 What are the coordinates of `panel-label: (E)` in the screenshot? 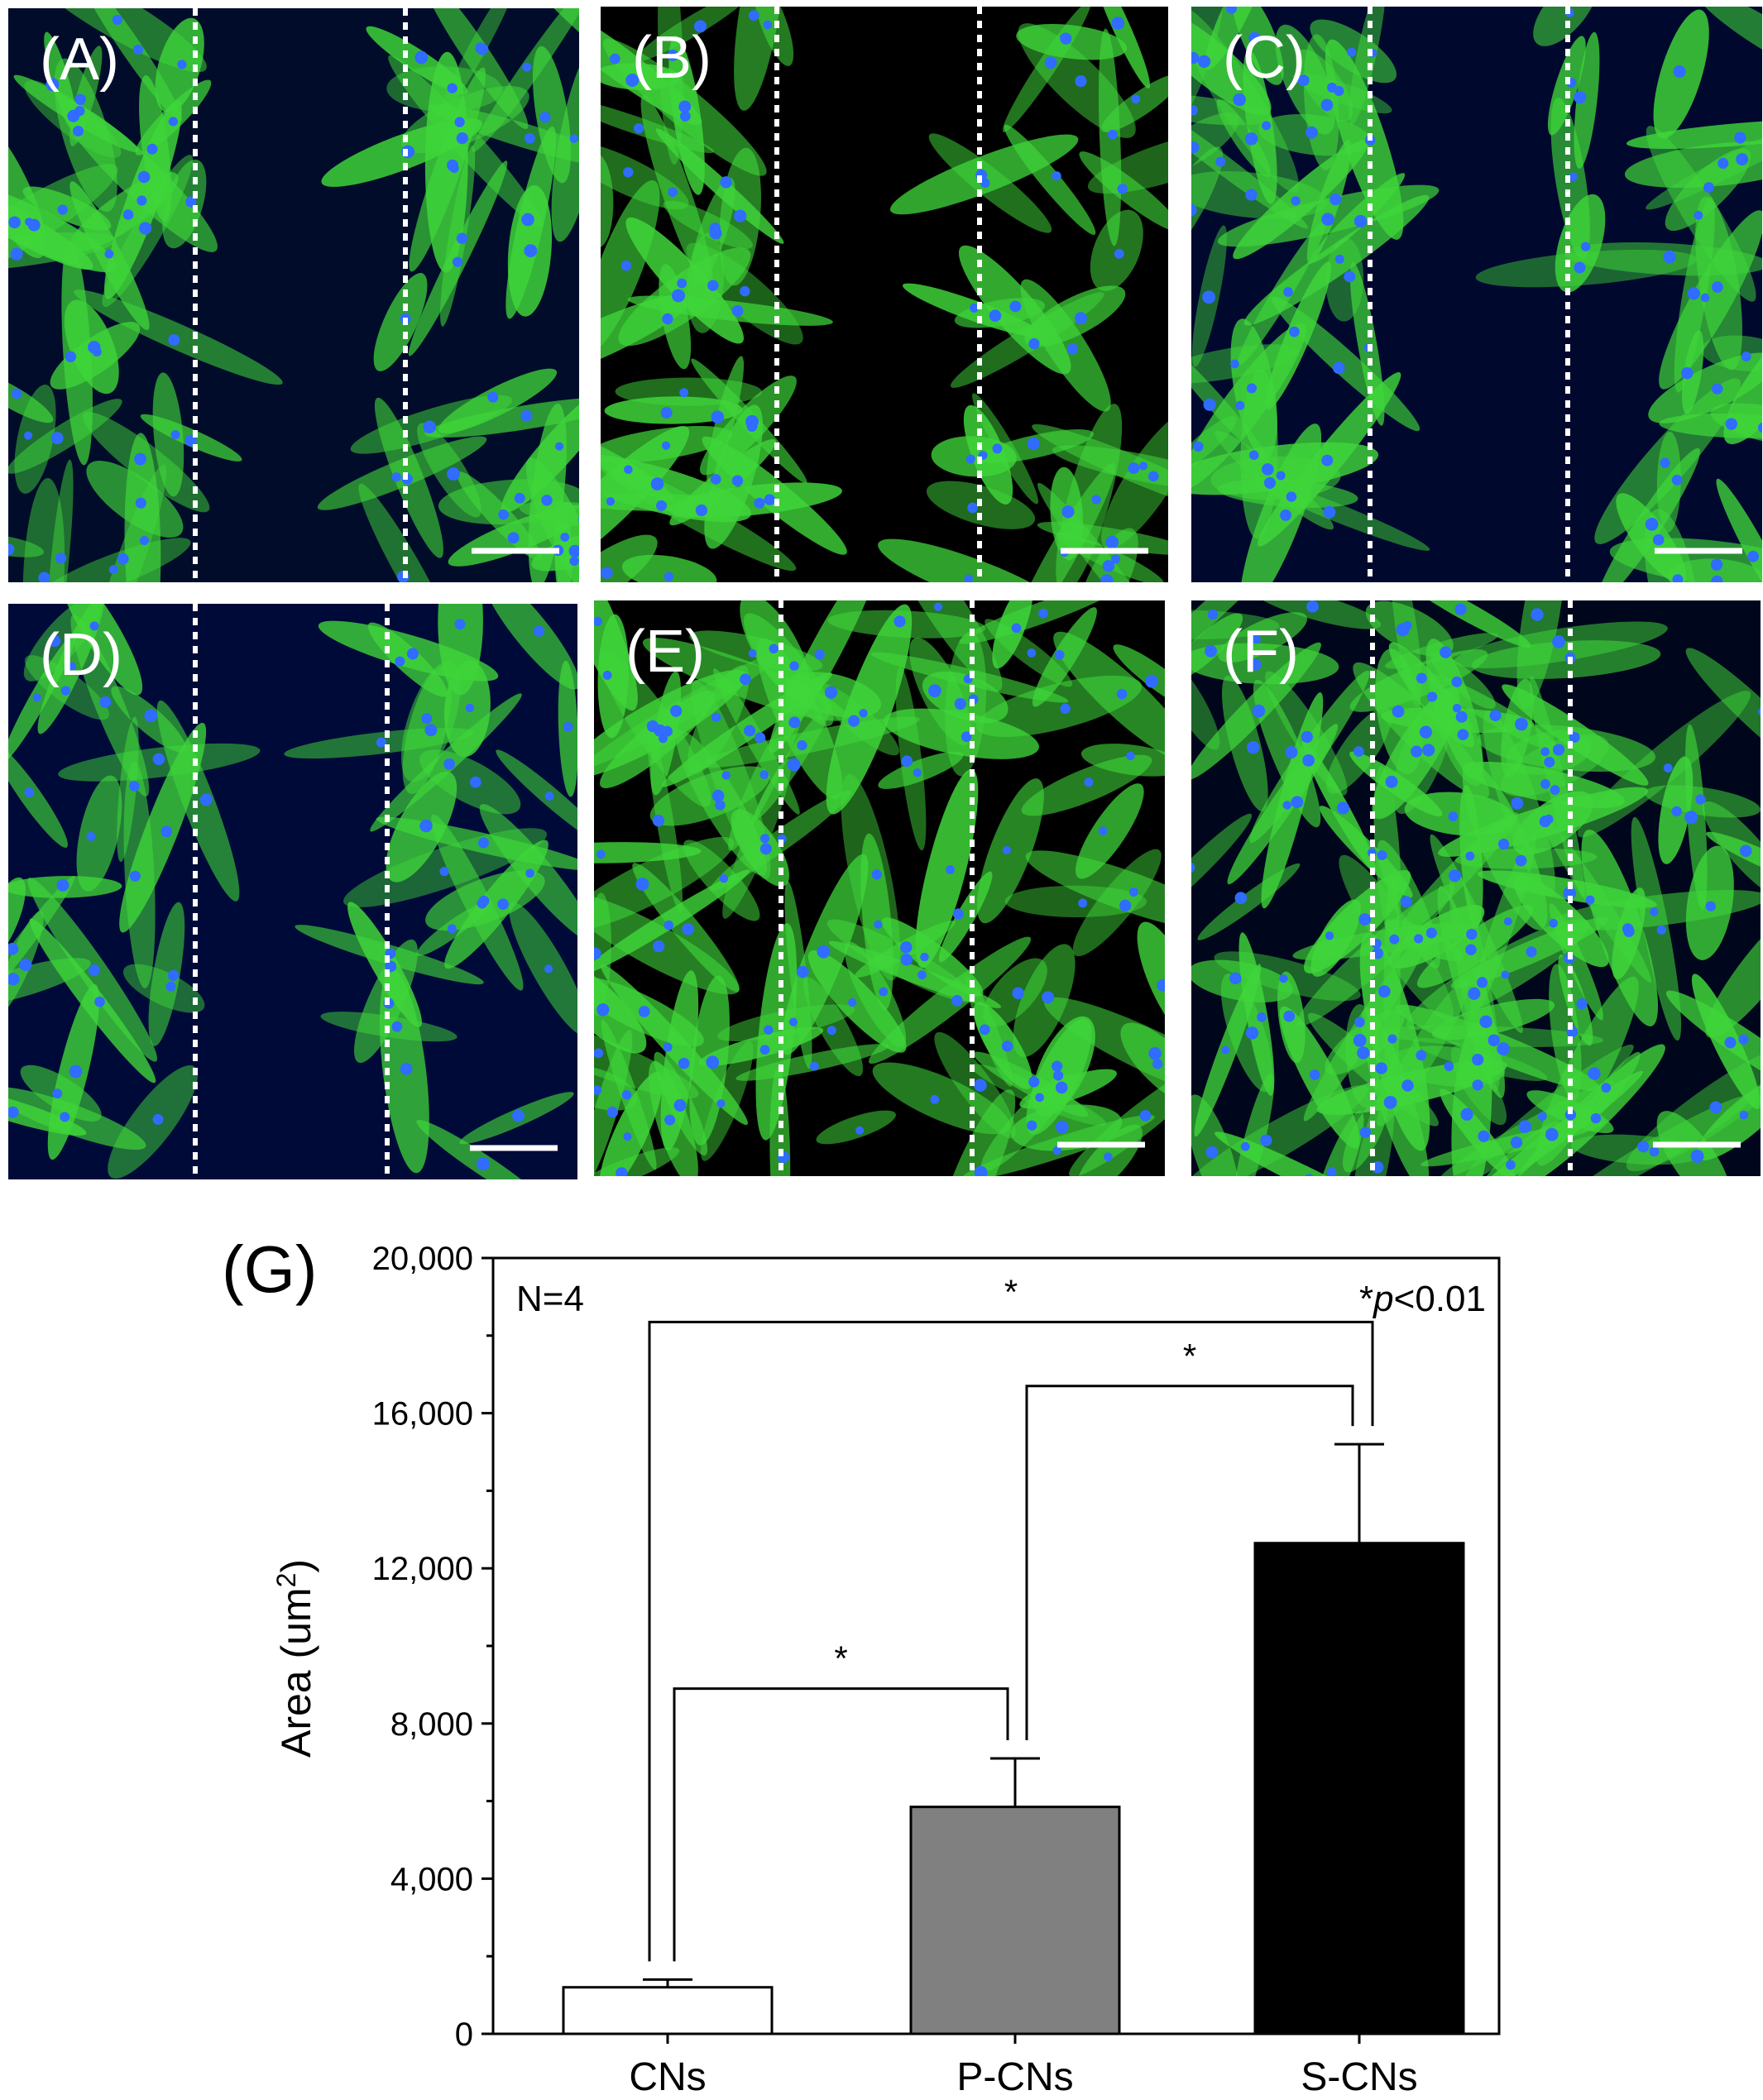 It's located at (665, 652).